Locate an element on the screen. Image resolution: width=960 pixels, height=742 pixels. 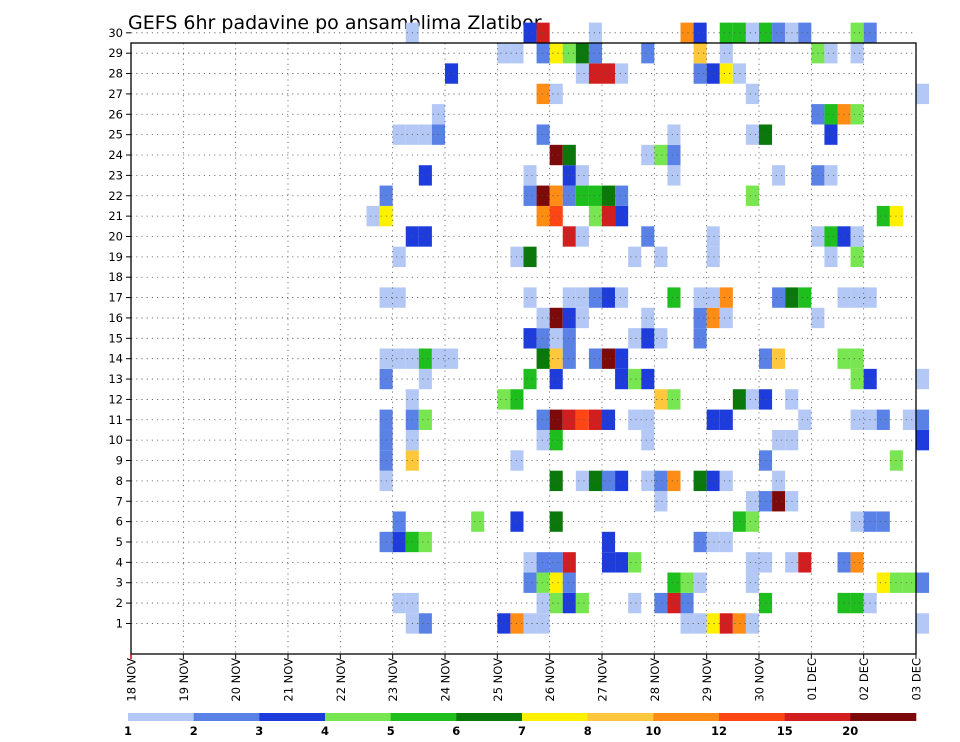
colorbar-label: 2 is located at coordinates (194, 731).